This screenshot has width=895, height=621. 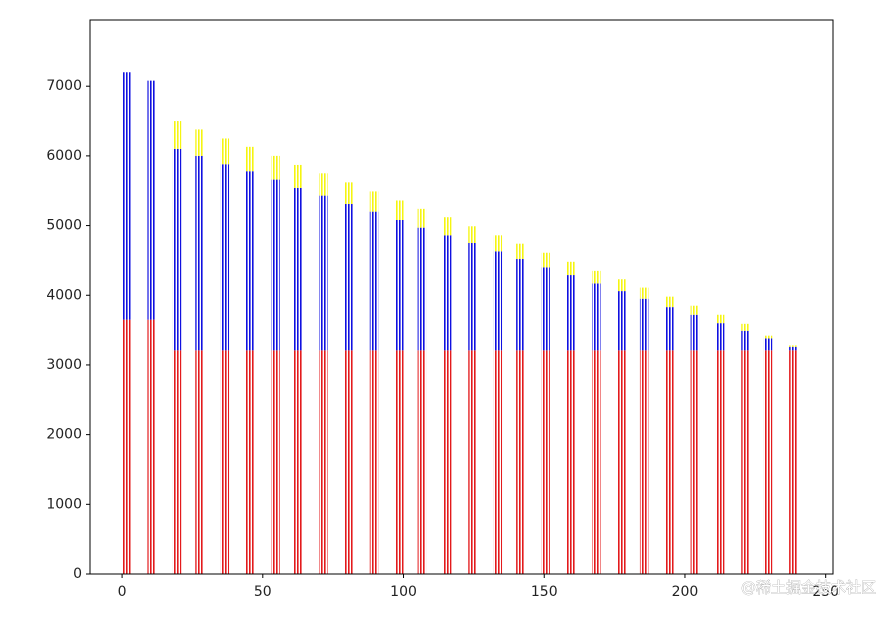 I want to click on watermark: @稀土掘金技术社区, so click(x=808, y=588).